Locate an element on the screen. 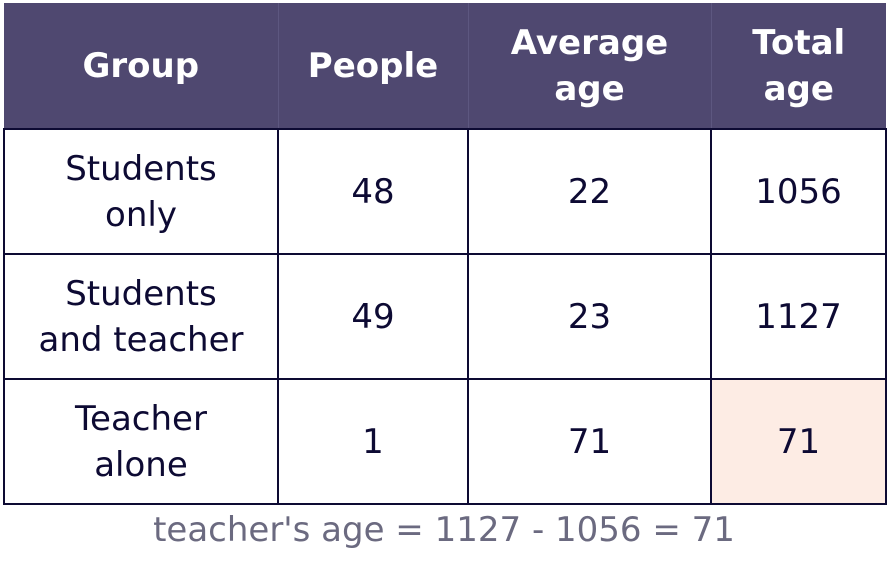 This screenshot has height=585, width=888. table-cell: 22 is located at coordinates (589, 191).